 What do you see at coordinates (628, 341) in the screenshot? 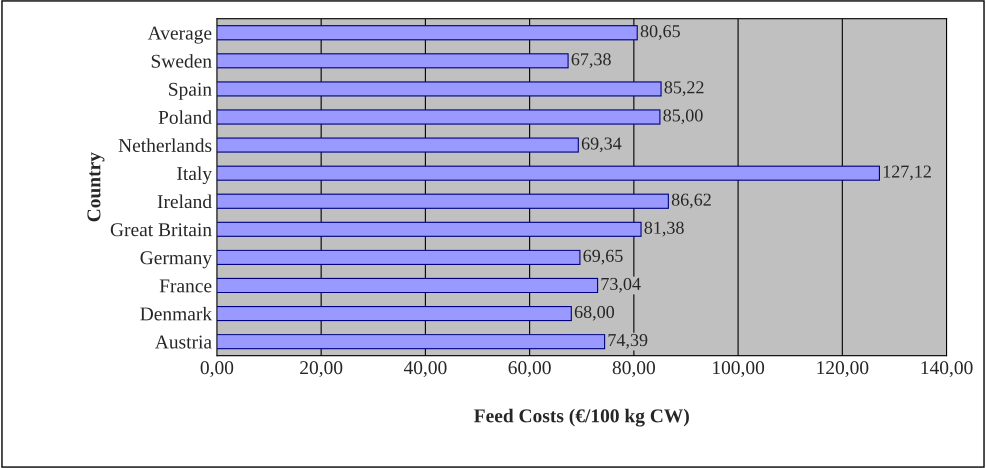
I see `data-label: 74,39` at bounding box center [628, 341].